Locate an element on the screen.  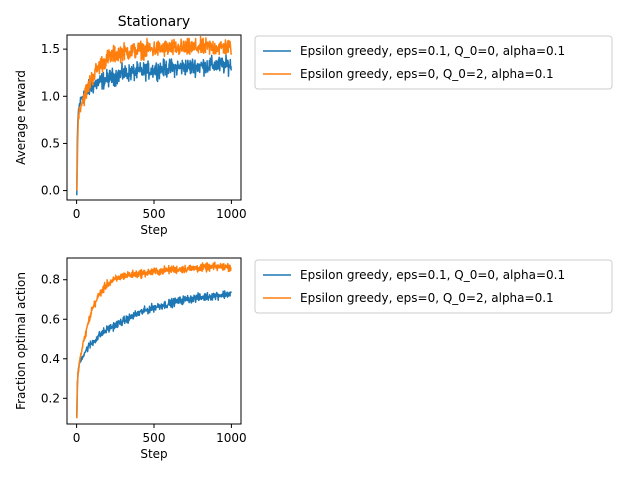
y-tick-label: 0.0 is located at coordinates (50, 191).